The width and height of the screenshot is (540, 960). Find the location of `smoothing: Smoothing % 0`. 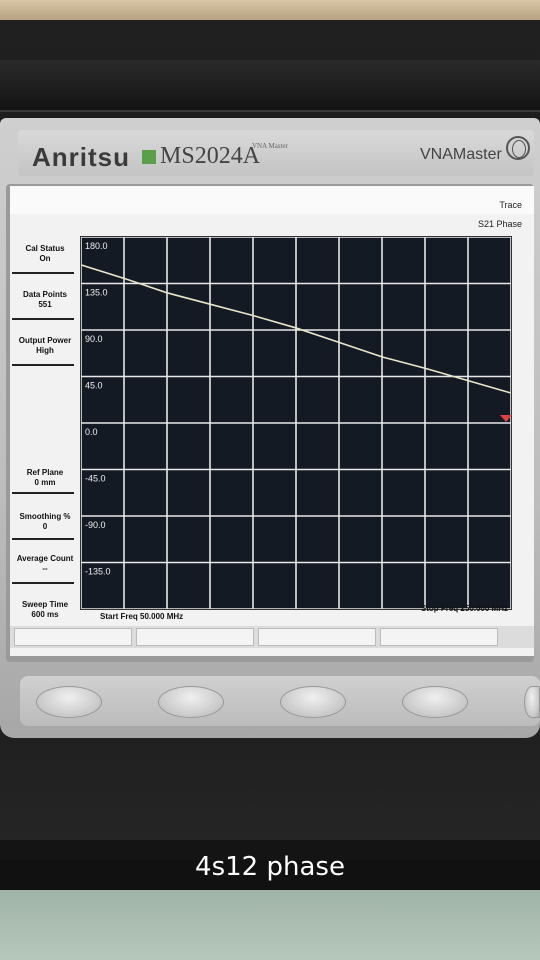

smoothing: Smoothing % 0 is located at coordinates (45, 522).